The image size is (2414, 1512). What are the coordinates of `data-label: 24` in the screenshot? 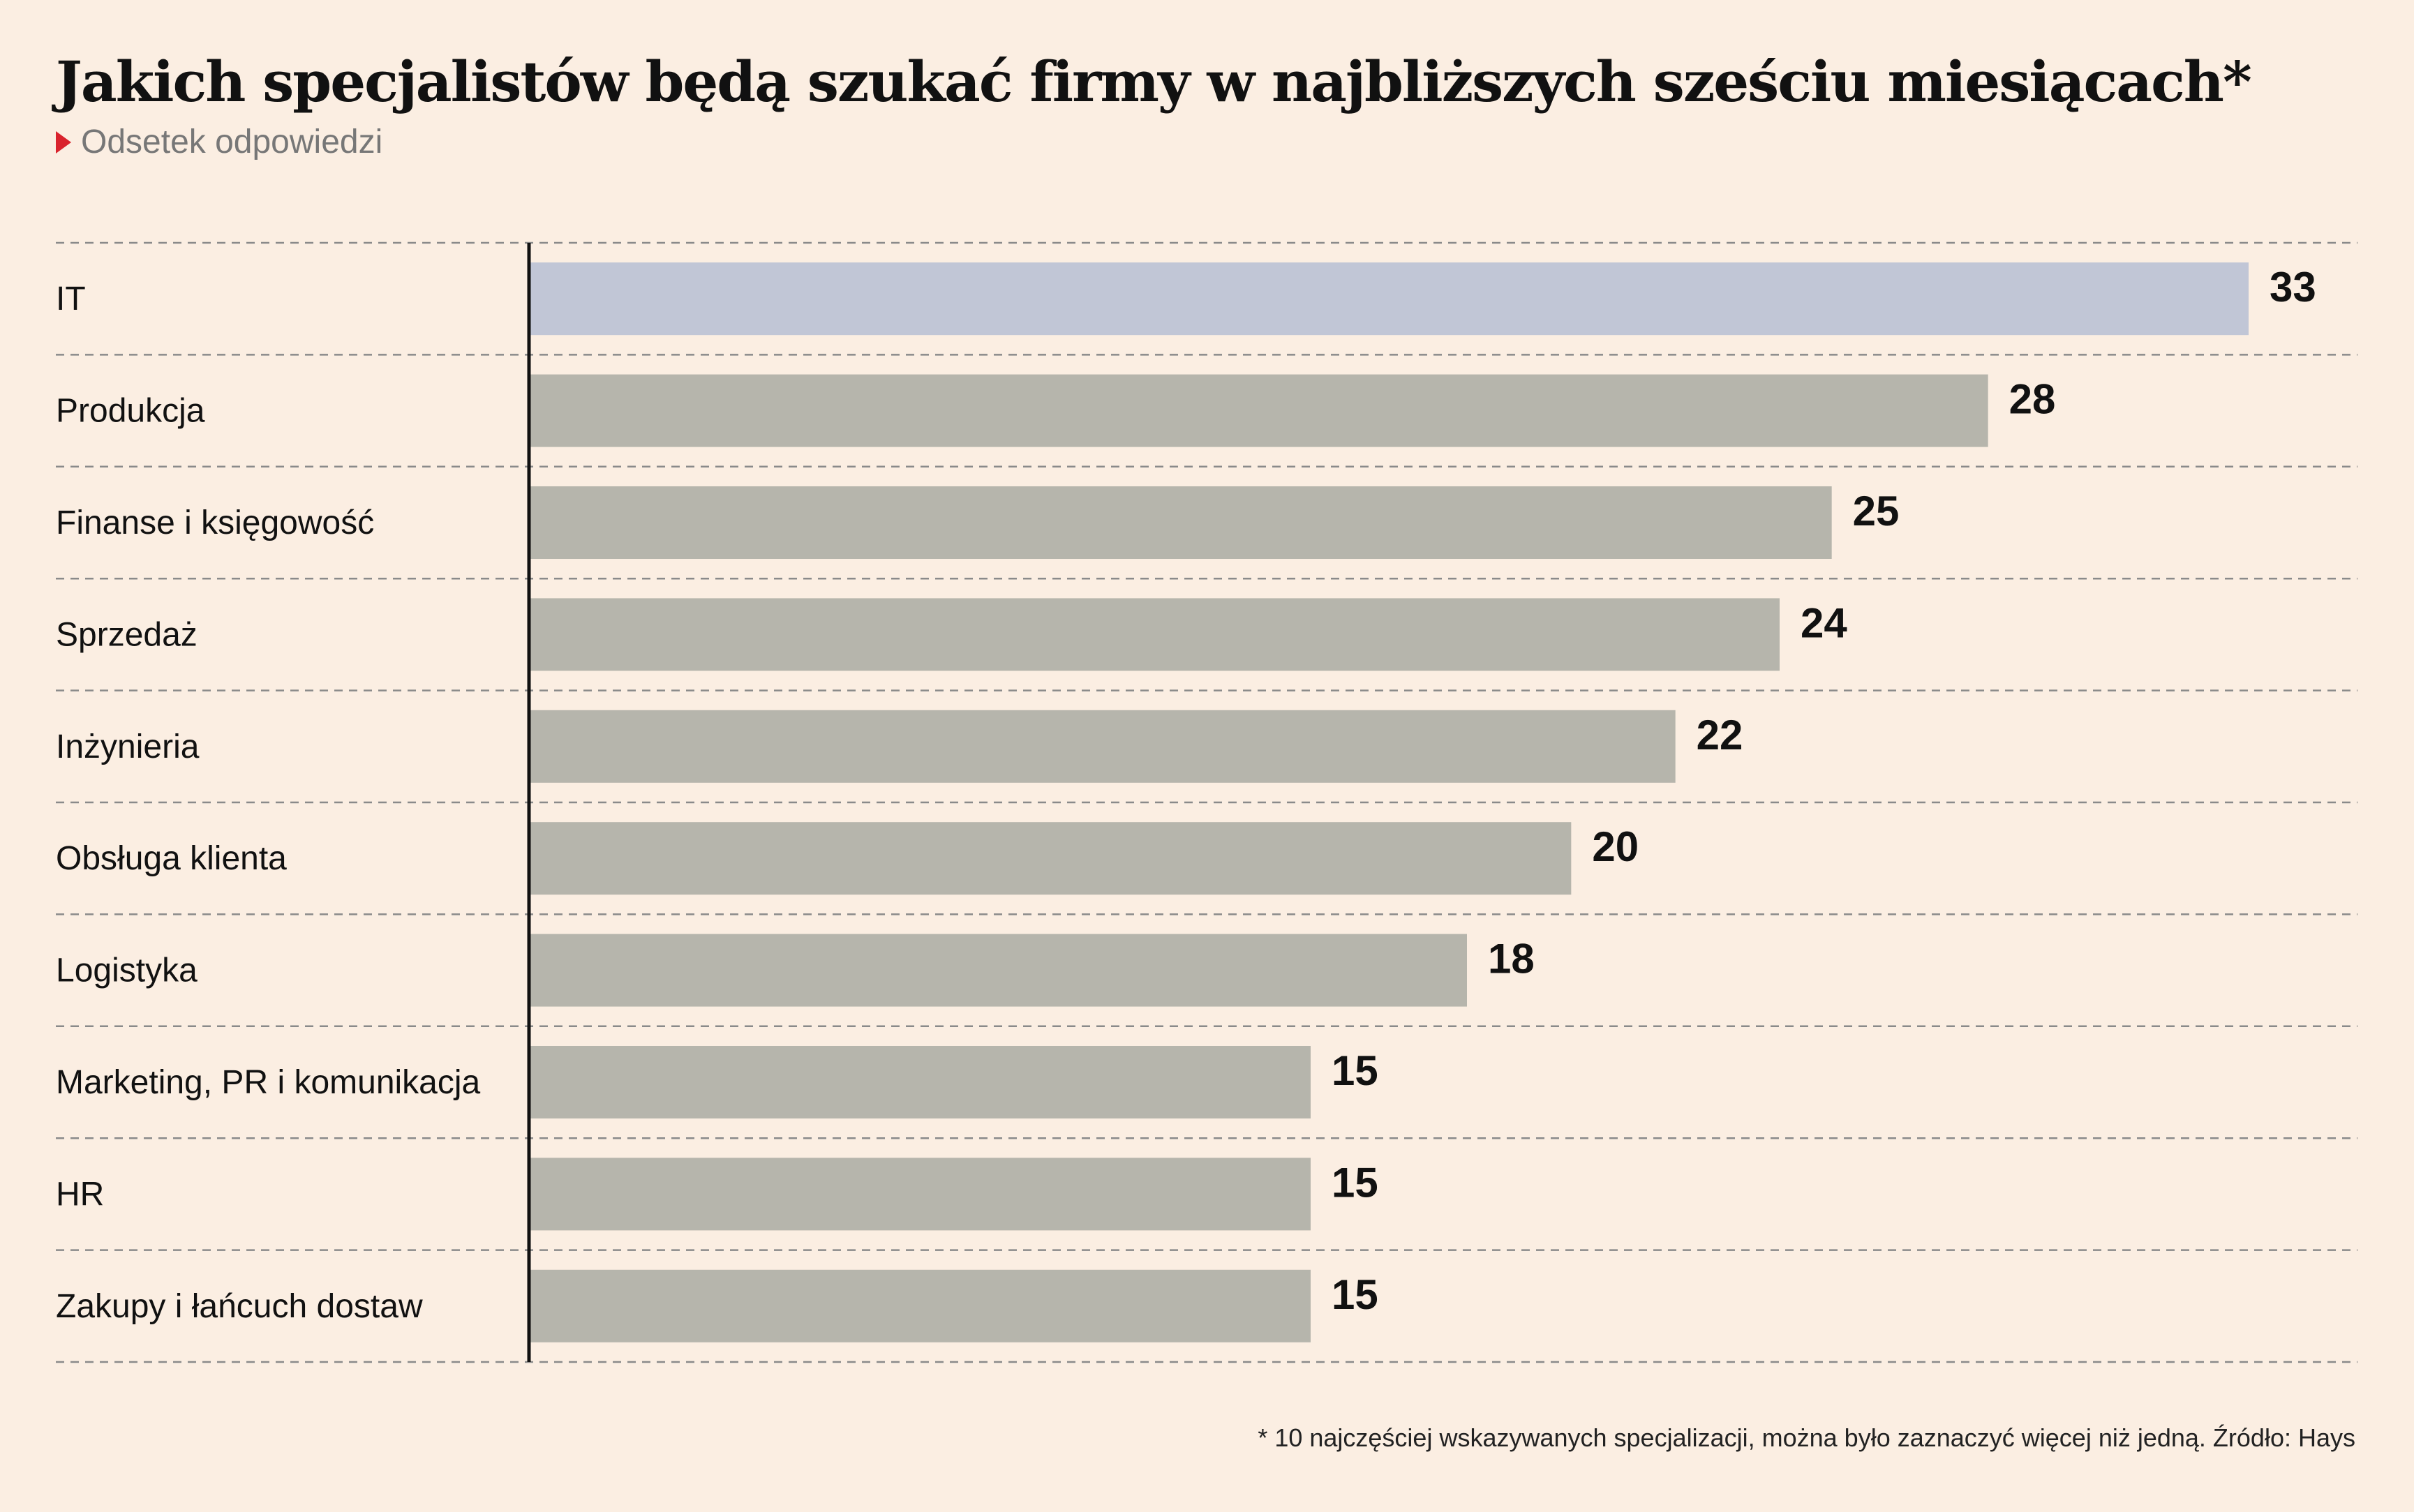 It's located at (1824, 622).